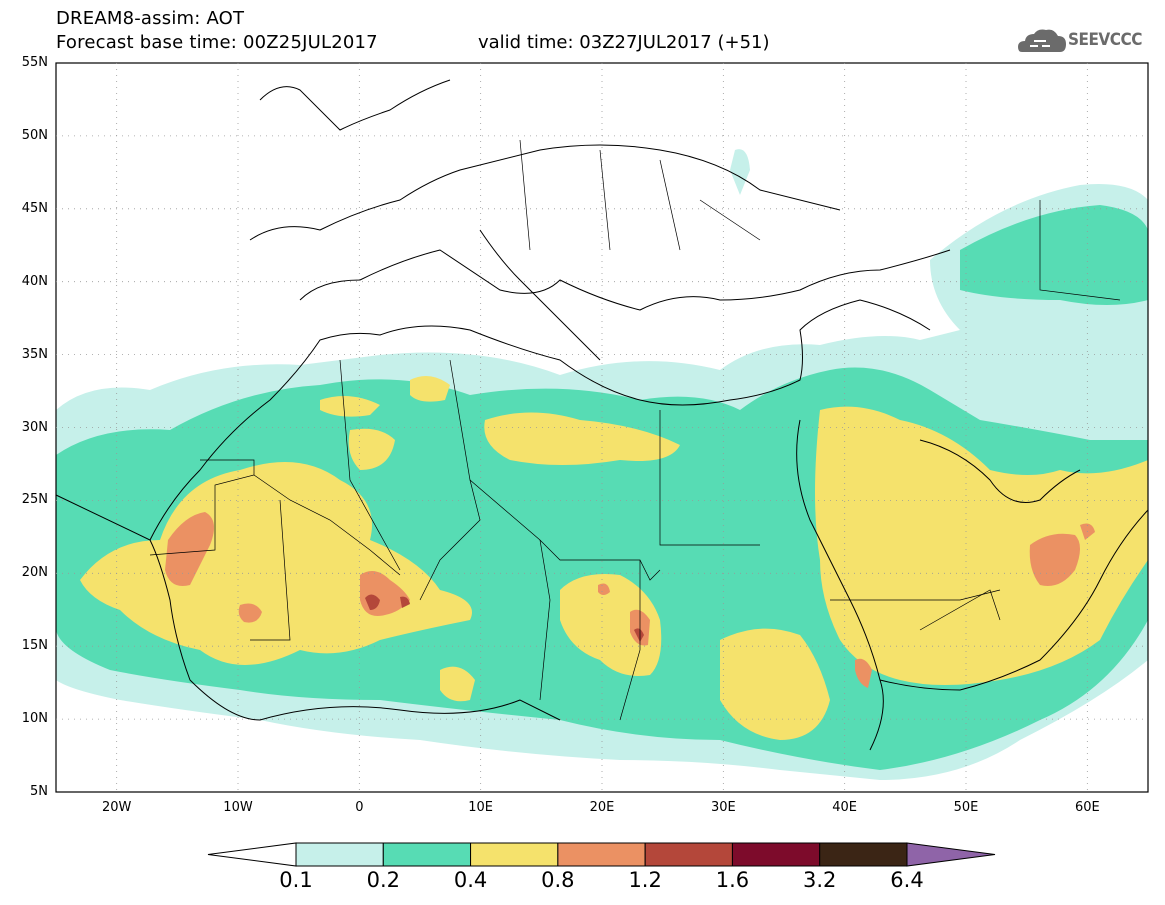  Describe the element at coordinates (359, 807) in the screenshot. I see `lon-tick-label: 0` at that location.